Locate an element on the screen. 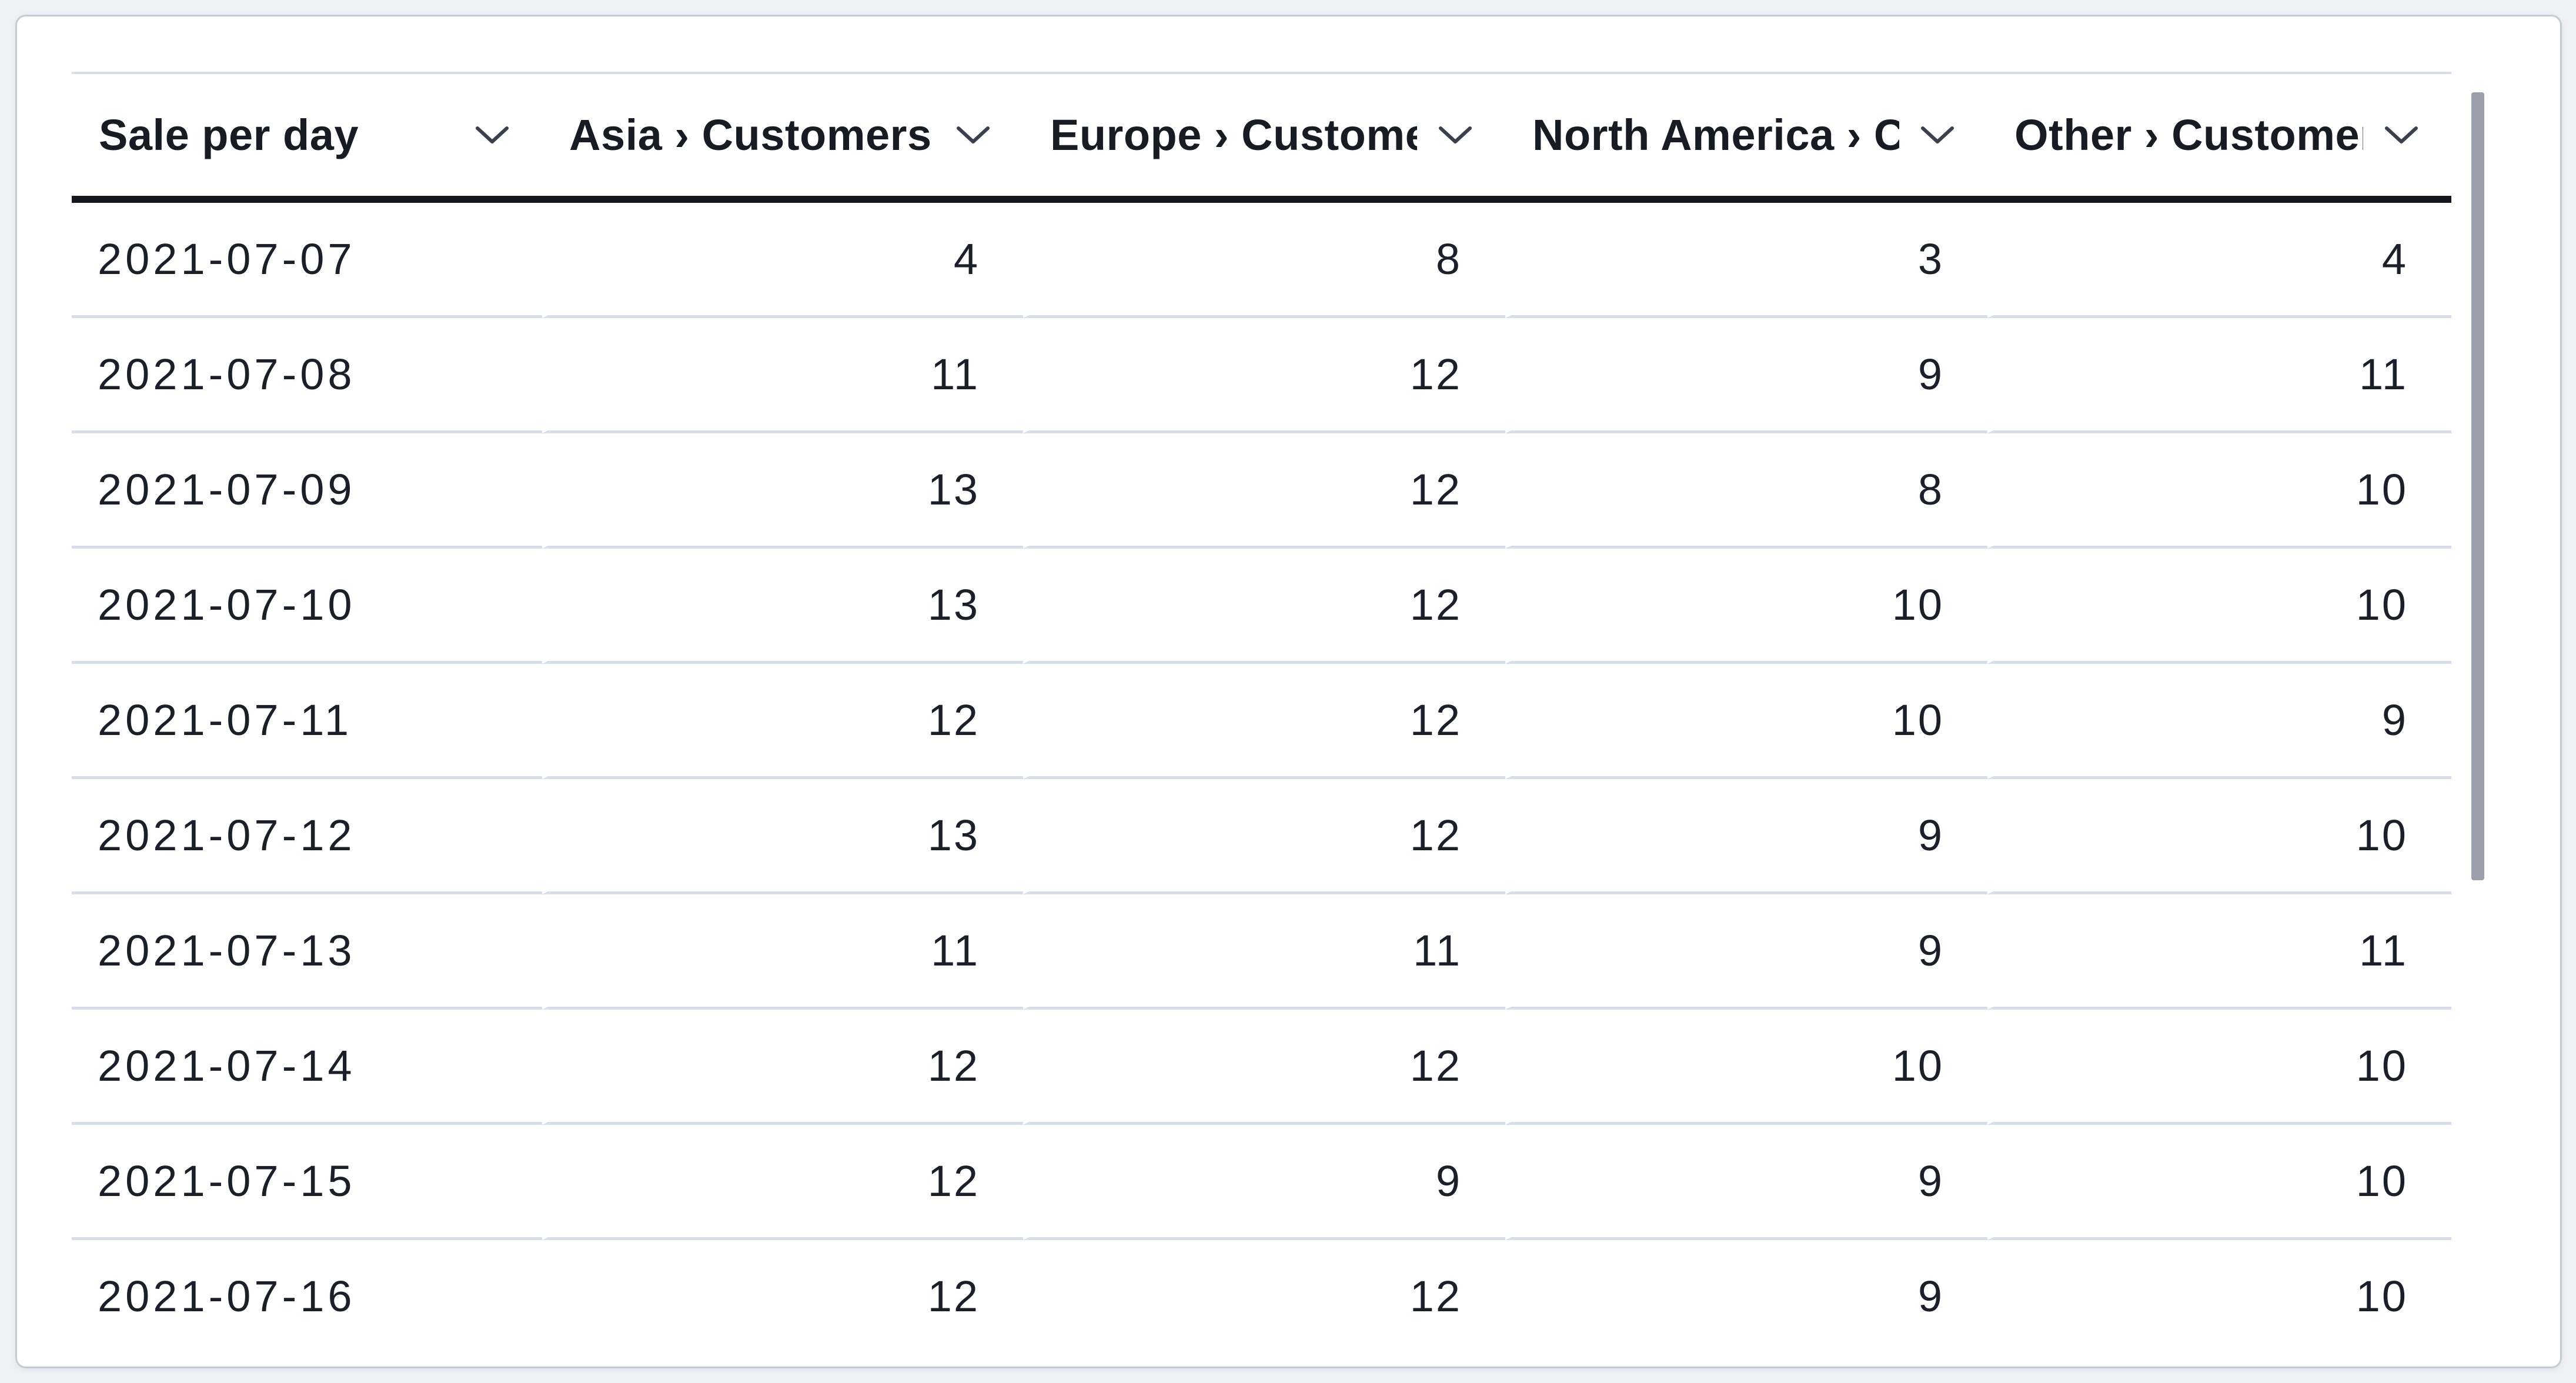 The width and height of the screenshot is (2576, 1383). table-row: 2021-07-12 13 12 9 10 is located at coordinates (1261, 836).